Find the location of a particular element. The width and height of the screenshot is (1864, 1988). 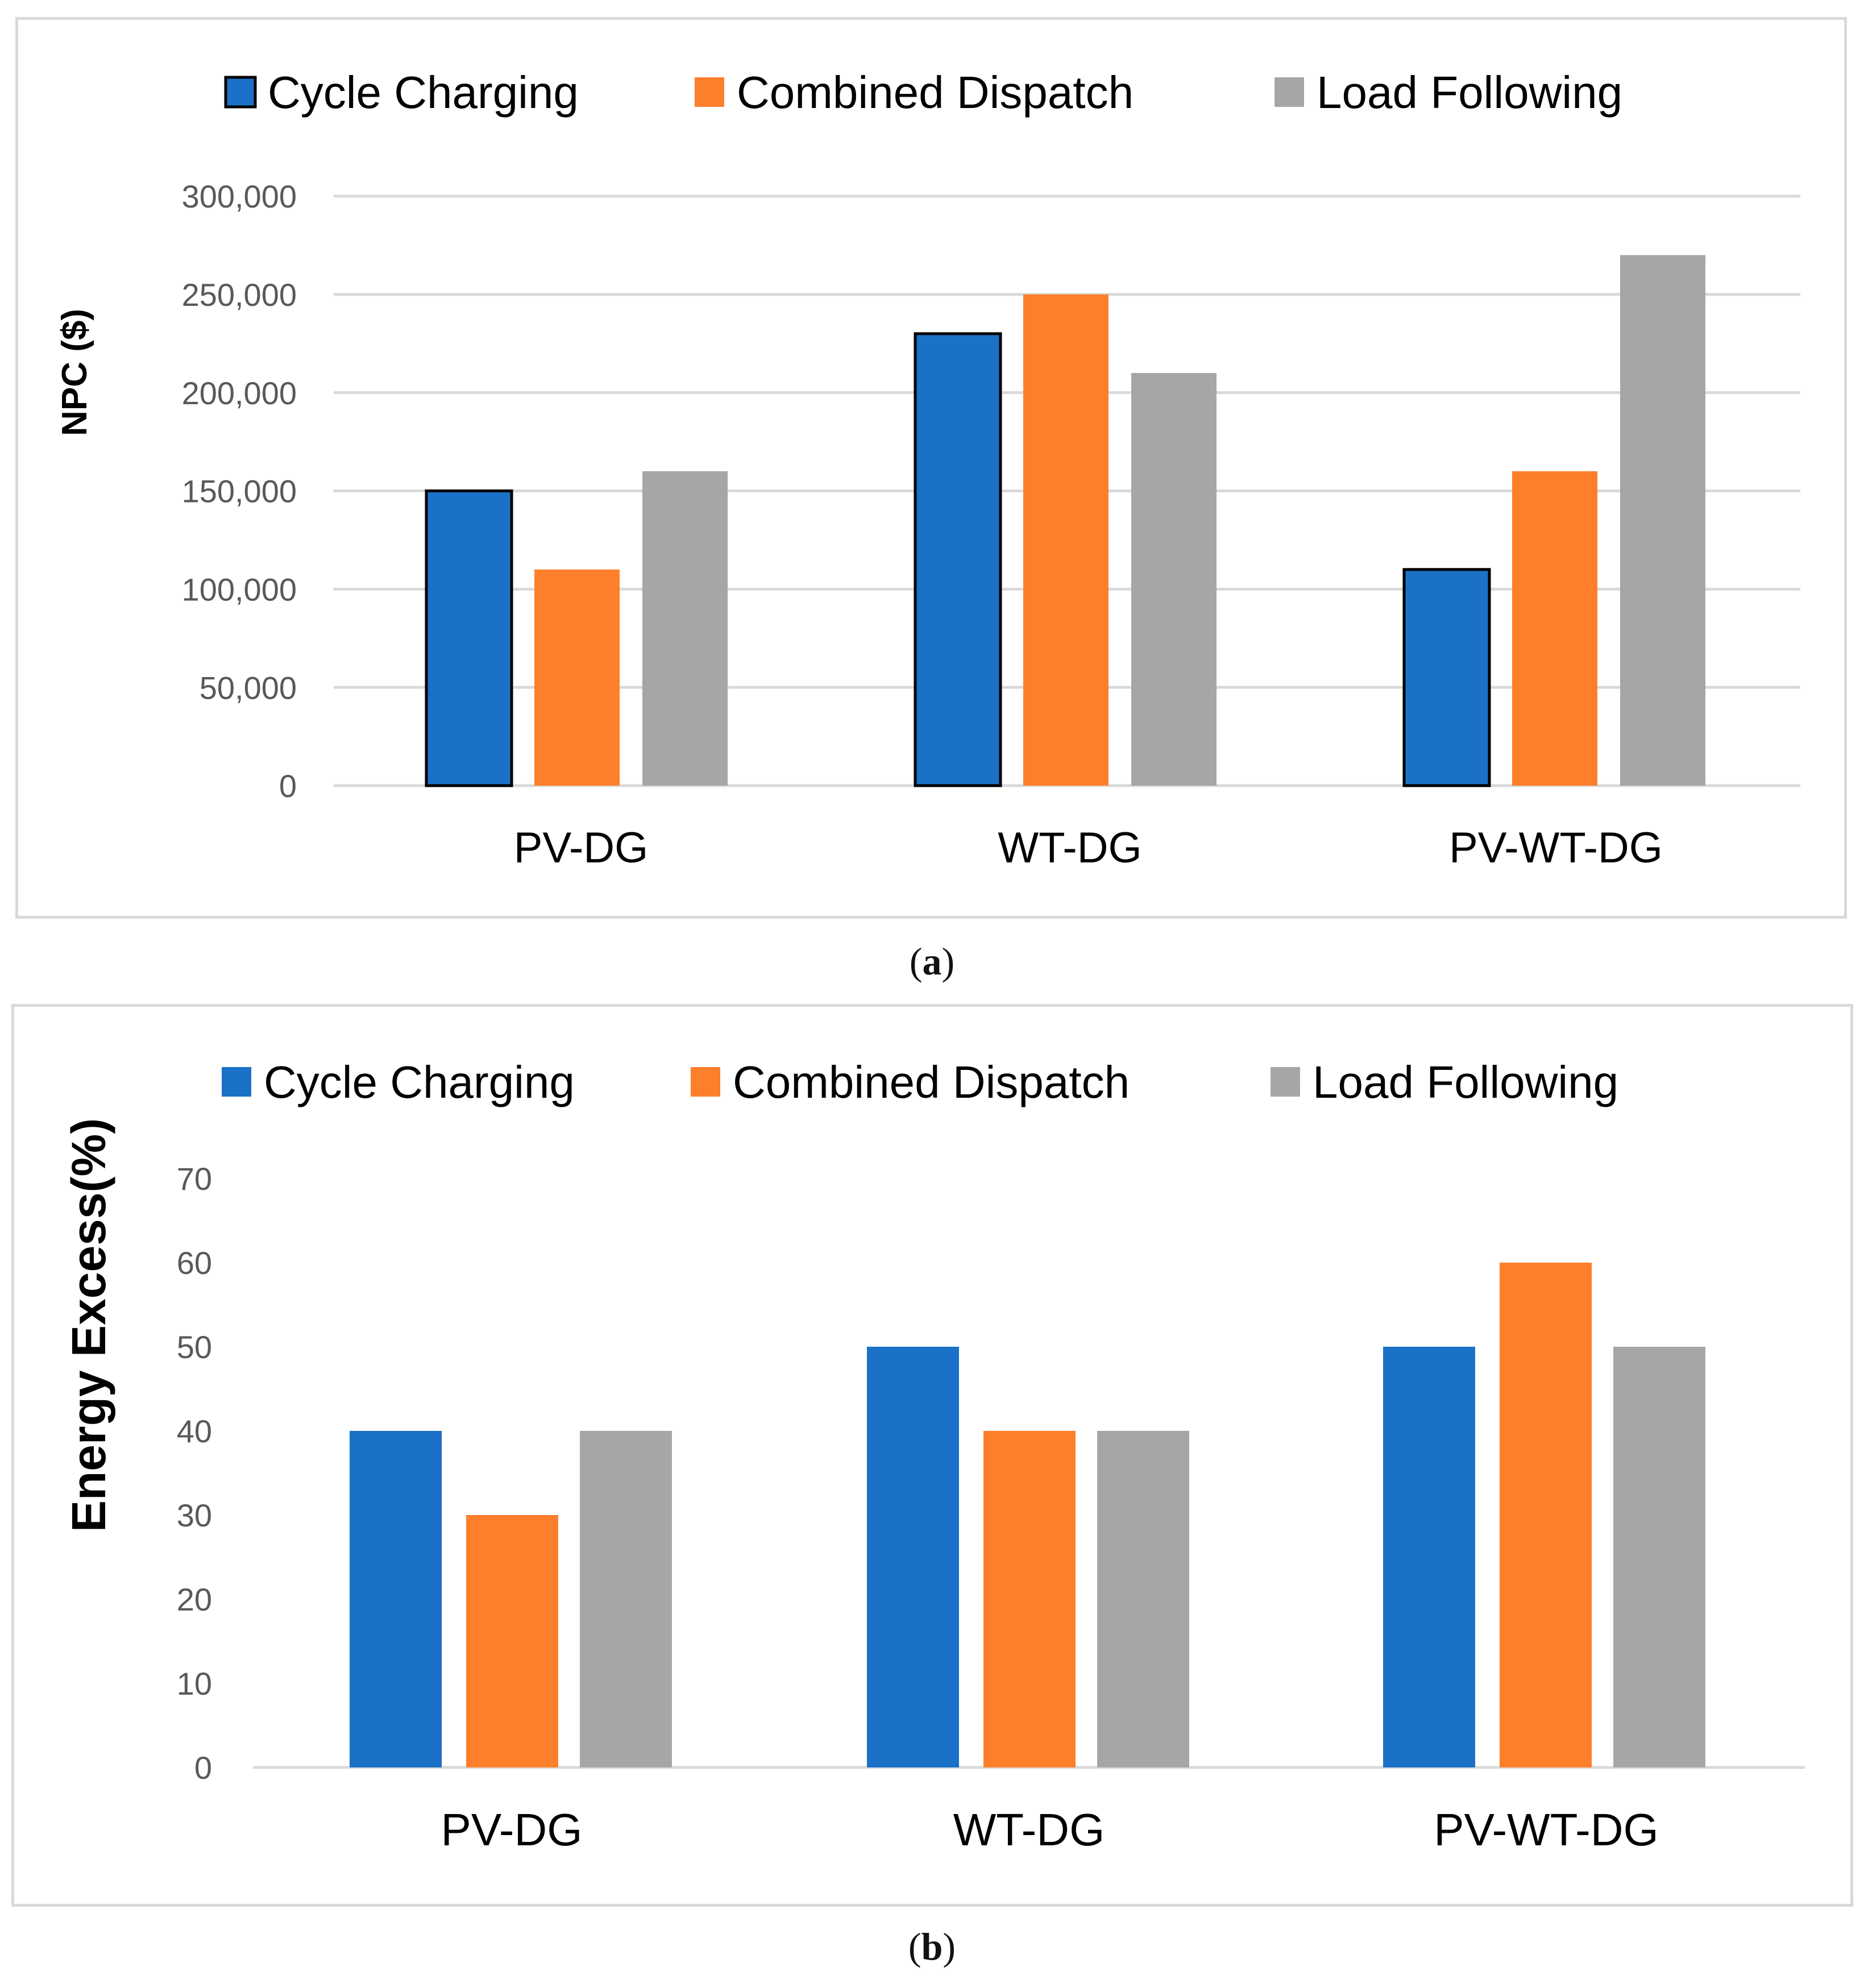

y-tick-label: 30 is located at coordinates (194, 1515).